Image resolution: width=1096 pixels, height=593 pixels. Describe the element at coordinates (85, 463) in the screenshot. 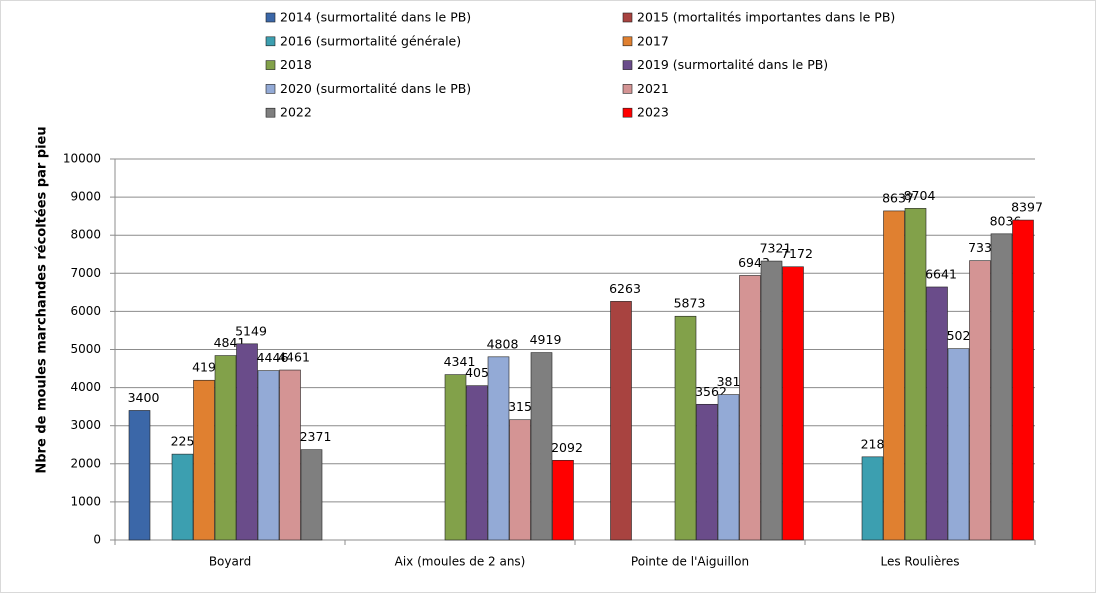

I see `y-tick-label: 2000` at that location.